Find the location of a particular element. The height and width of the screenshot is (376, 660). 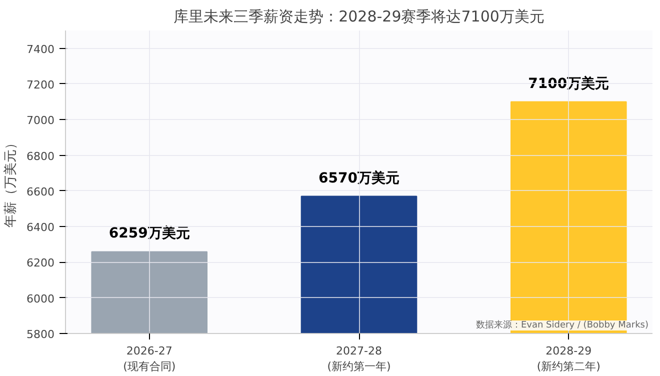

y-tick-label: 6800 is located at coordinates (40, 156).